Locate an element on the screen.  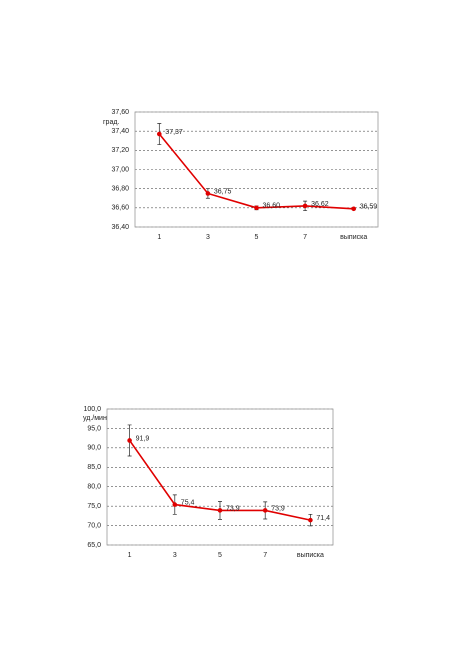
y-tick-label: 36,80 is located at coordinates (120, 189).